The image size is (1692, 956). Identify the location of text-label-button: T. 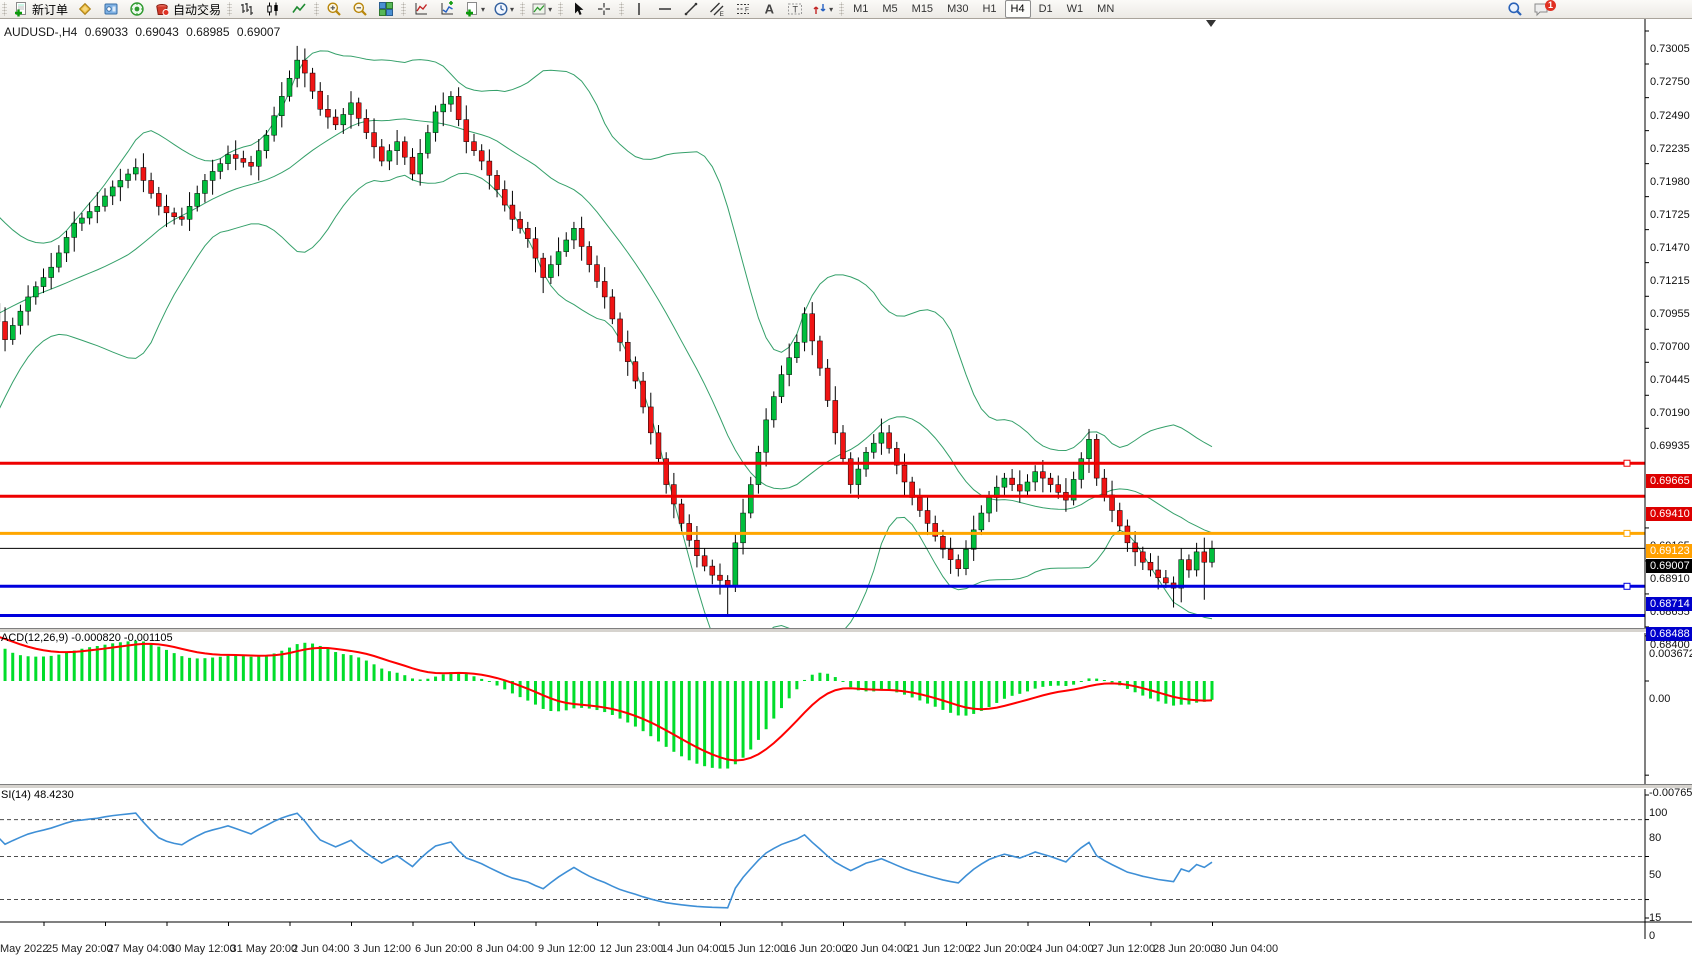
(795, 9).